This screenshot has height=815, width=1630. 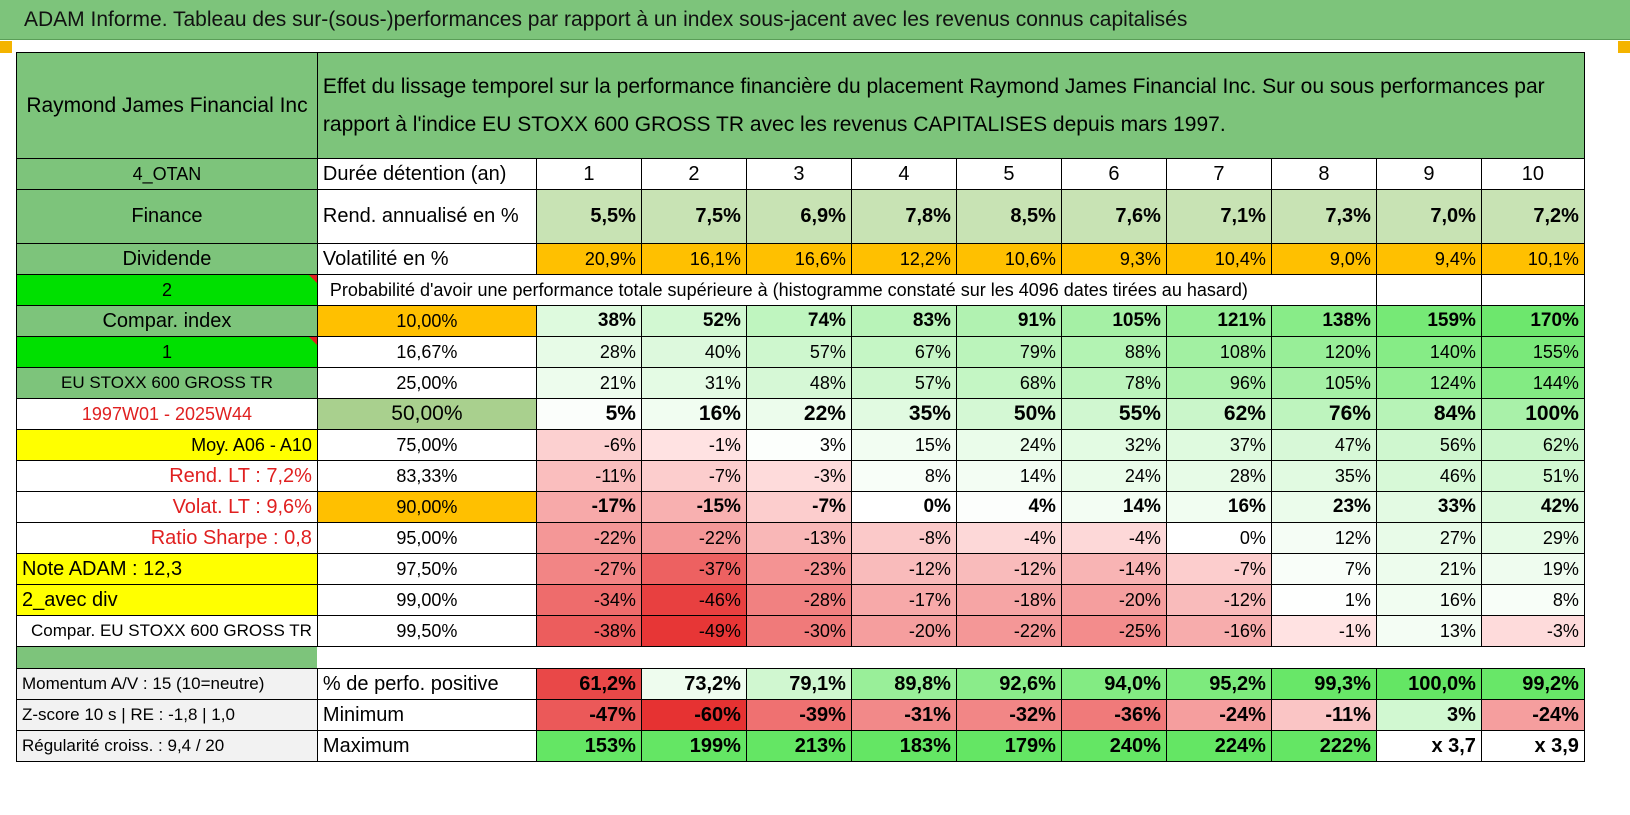 I want to click on volatility-cell: 12,2%, so click(x=903, y=259).